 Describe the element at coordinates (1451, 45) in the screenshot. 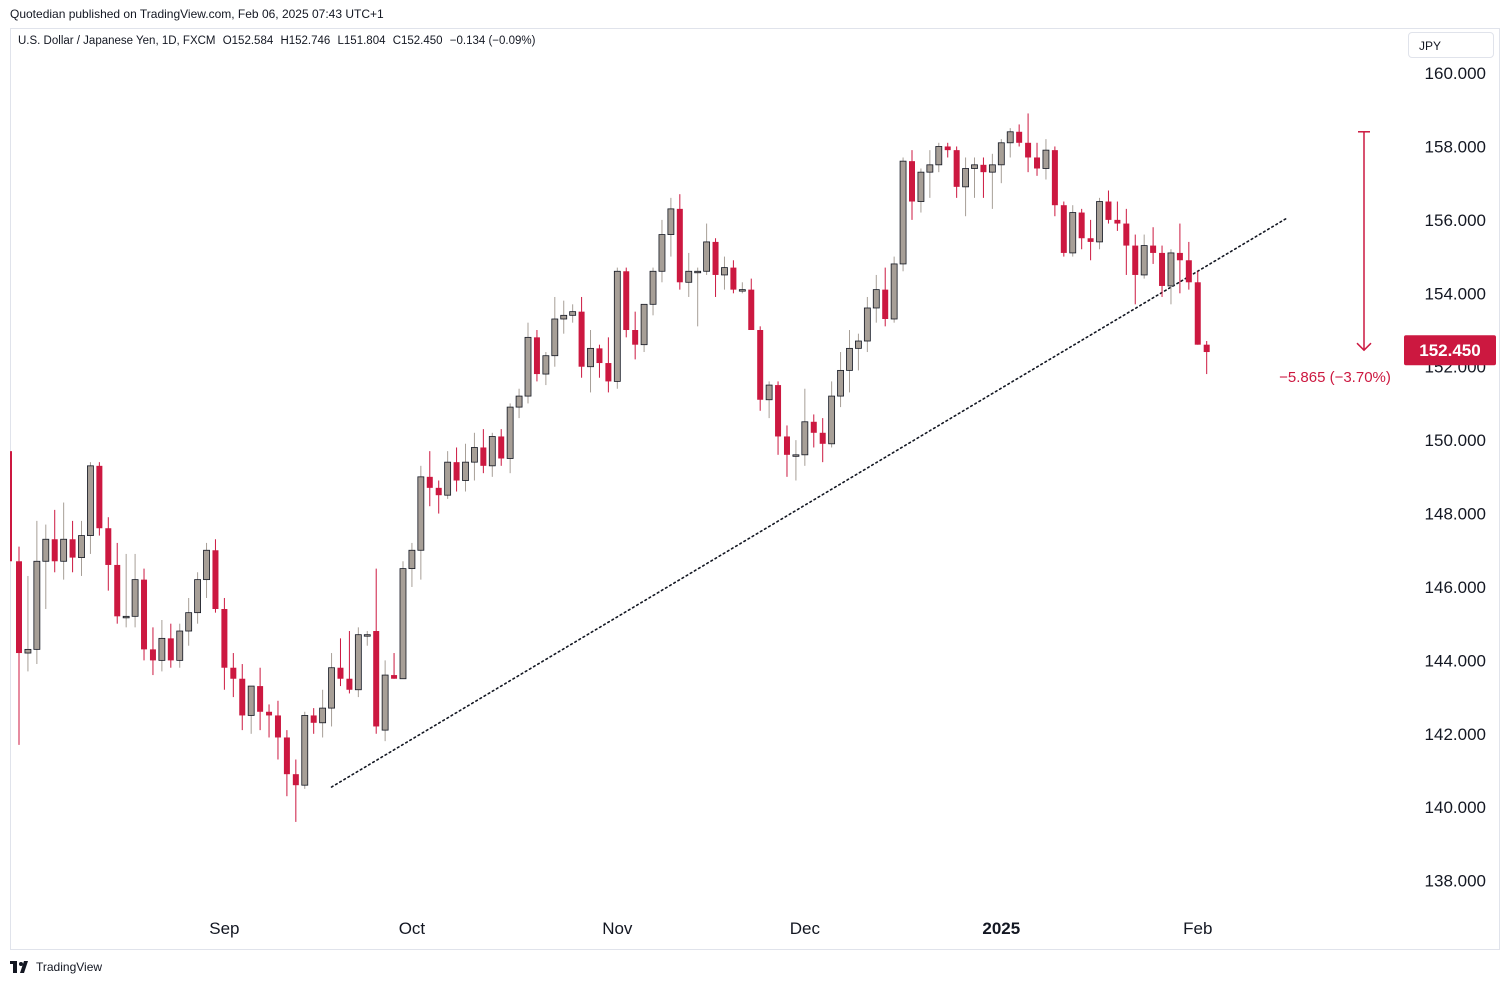

I see `currency-label: JPY` at that location.